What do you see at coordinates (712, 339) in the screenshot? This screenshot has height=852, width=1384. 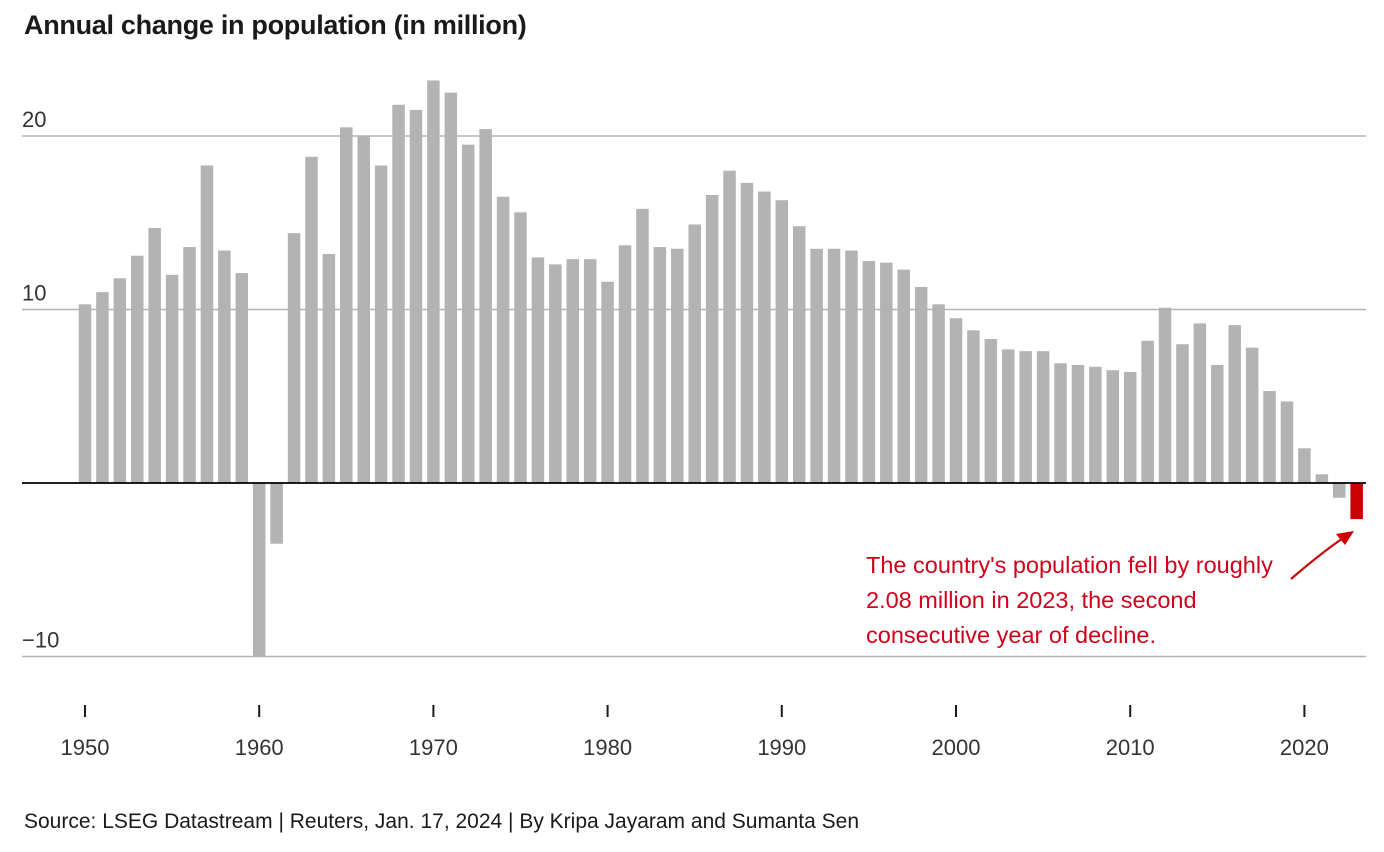 I see `bar-1986` at bounding box center [712, 339].